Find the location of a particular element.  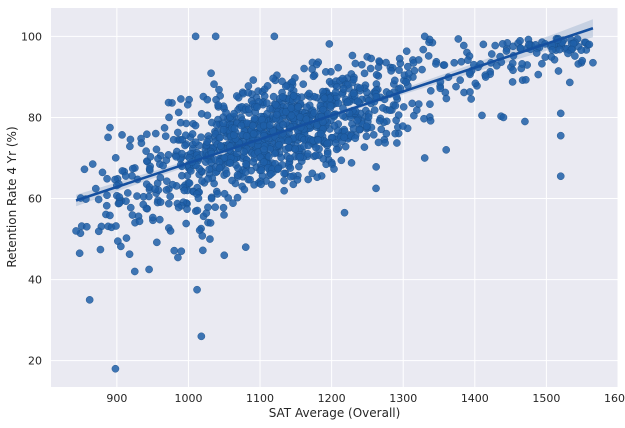

y-tick-label: 60 is located at coordinates (35, 199).